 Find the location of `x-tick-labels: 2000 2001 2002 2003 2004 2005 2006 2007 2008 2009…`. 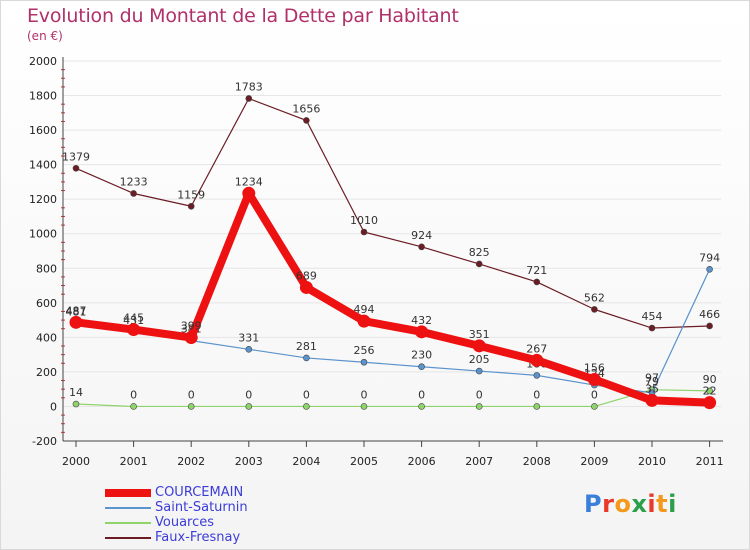

x-tick-labels: 2000 2001 2002 2003 2004 2005 2006 2007 2008 2009… is located at coordinates (393, 461).